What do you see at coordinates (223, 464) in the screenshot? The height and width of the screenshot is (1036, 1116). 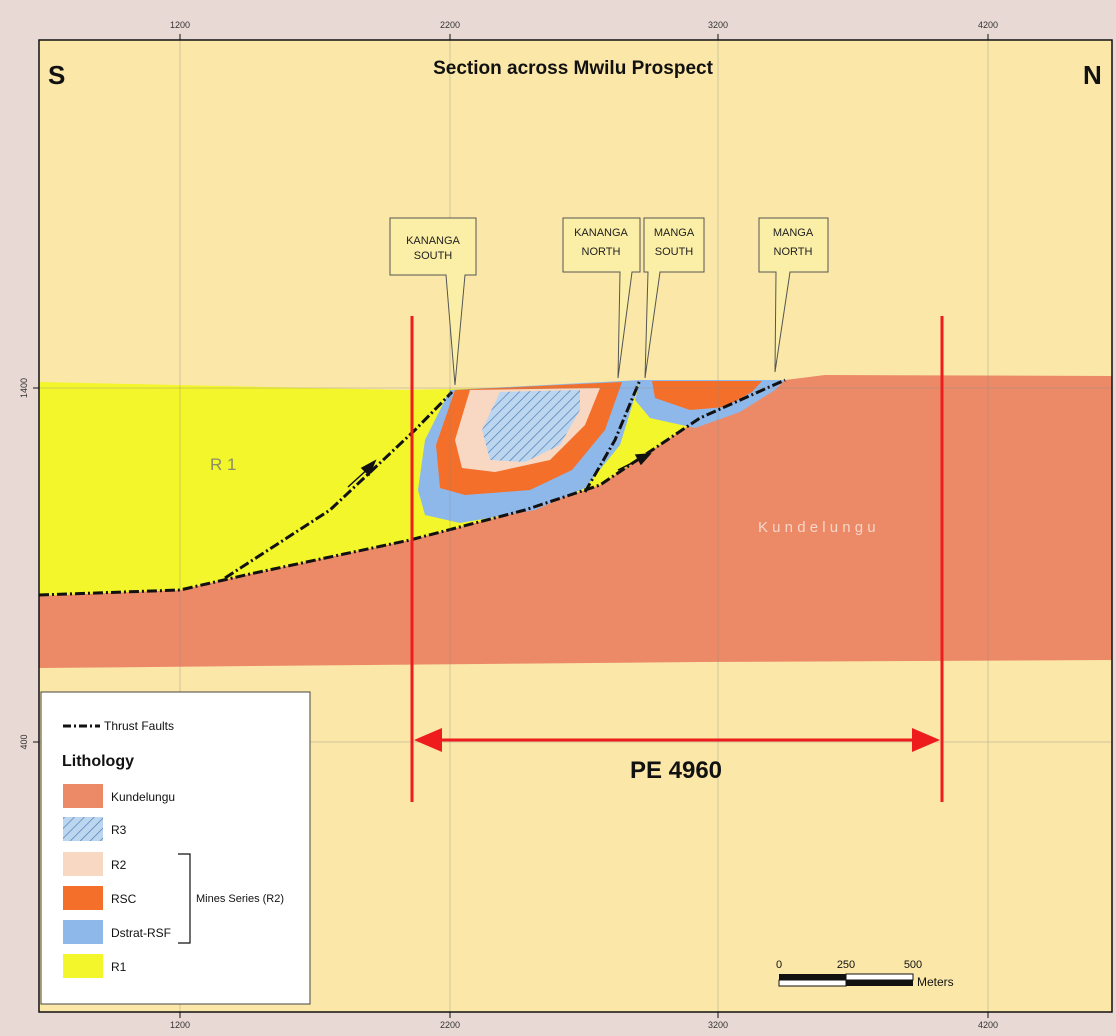 I see `r1-label: R 1` at bounding box center [223, 464].